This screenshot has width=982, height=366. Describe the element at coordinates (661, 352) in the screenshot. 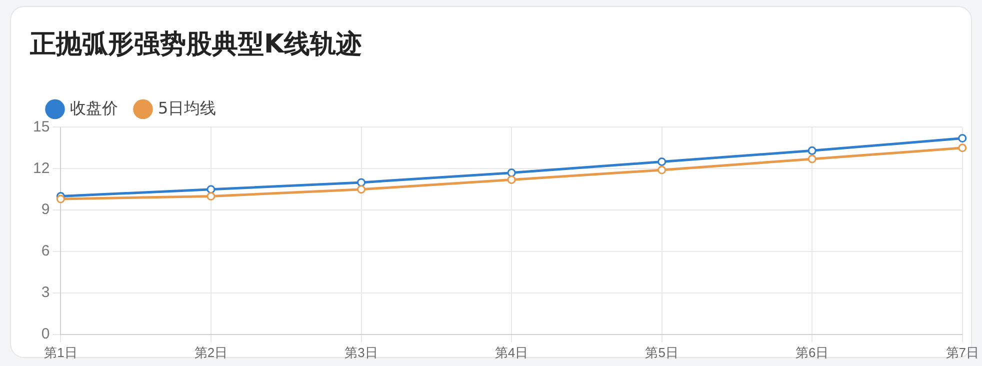

I see `x-tick-label: 第5日` at that location.